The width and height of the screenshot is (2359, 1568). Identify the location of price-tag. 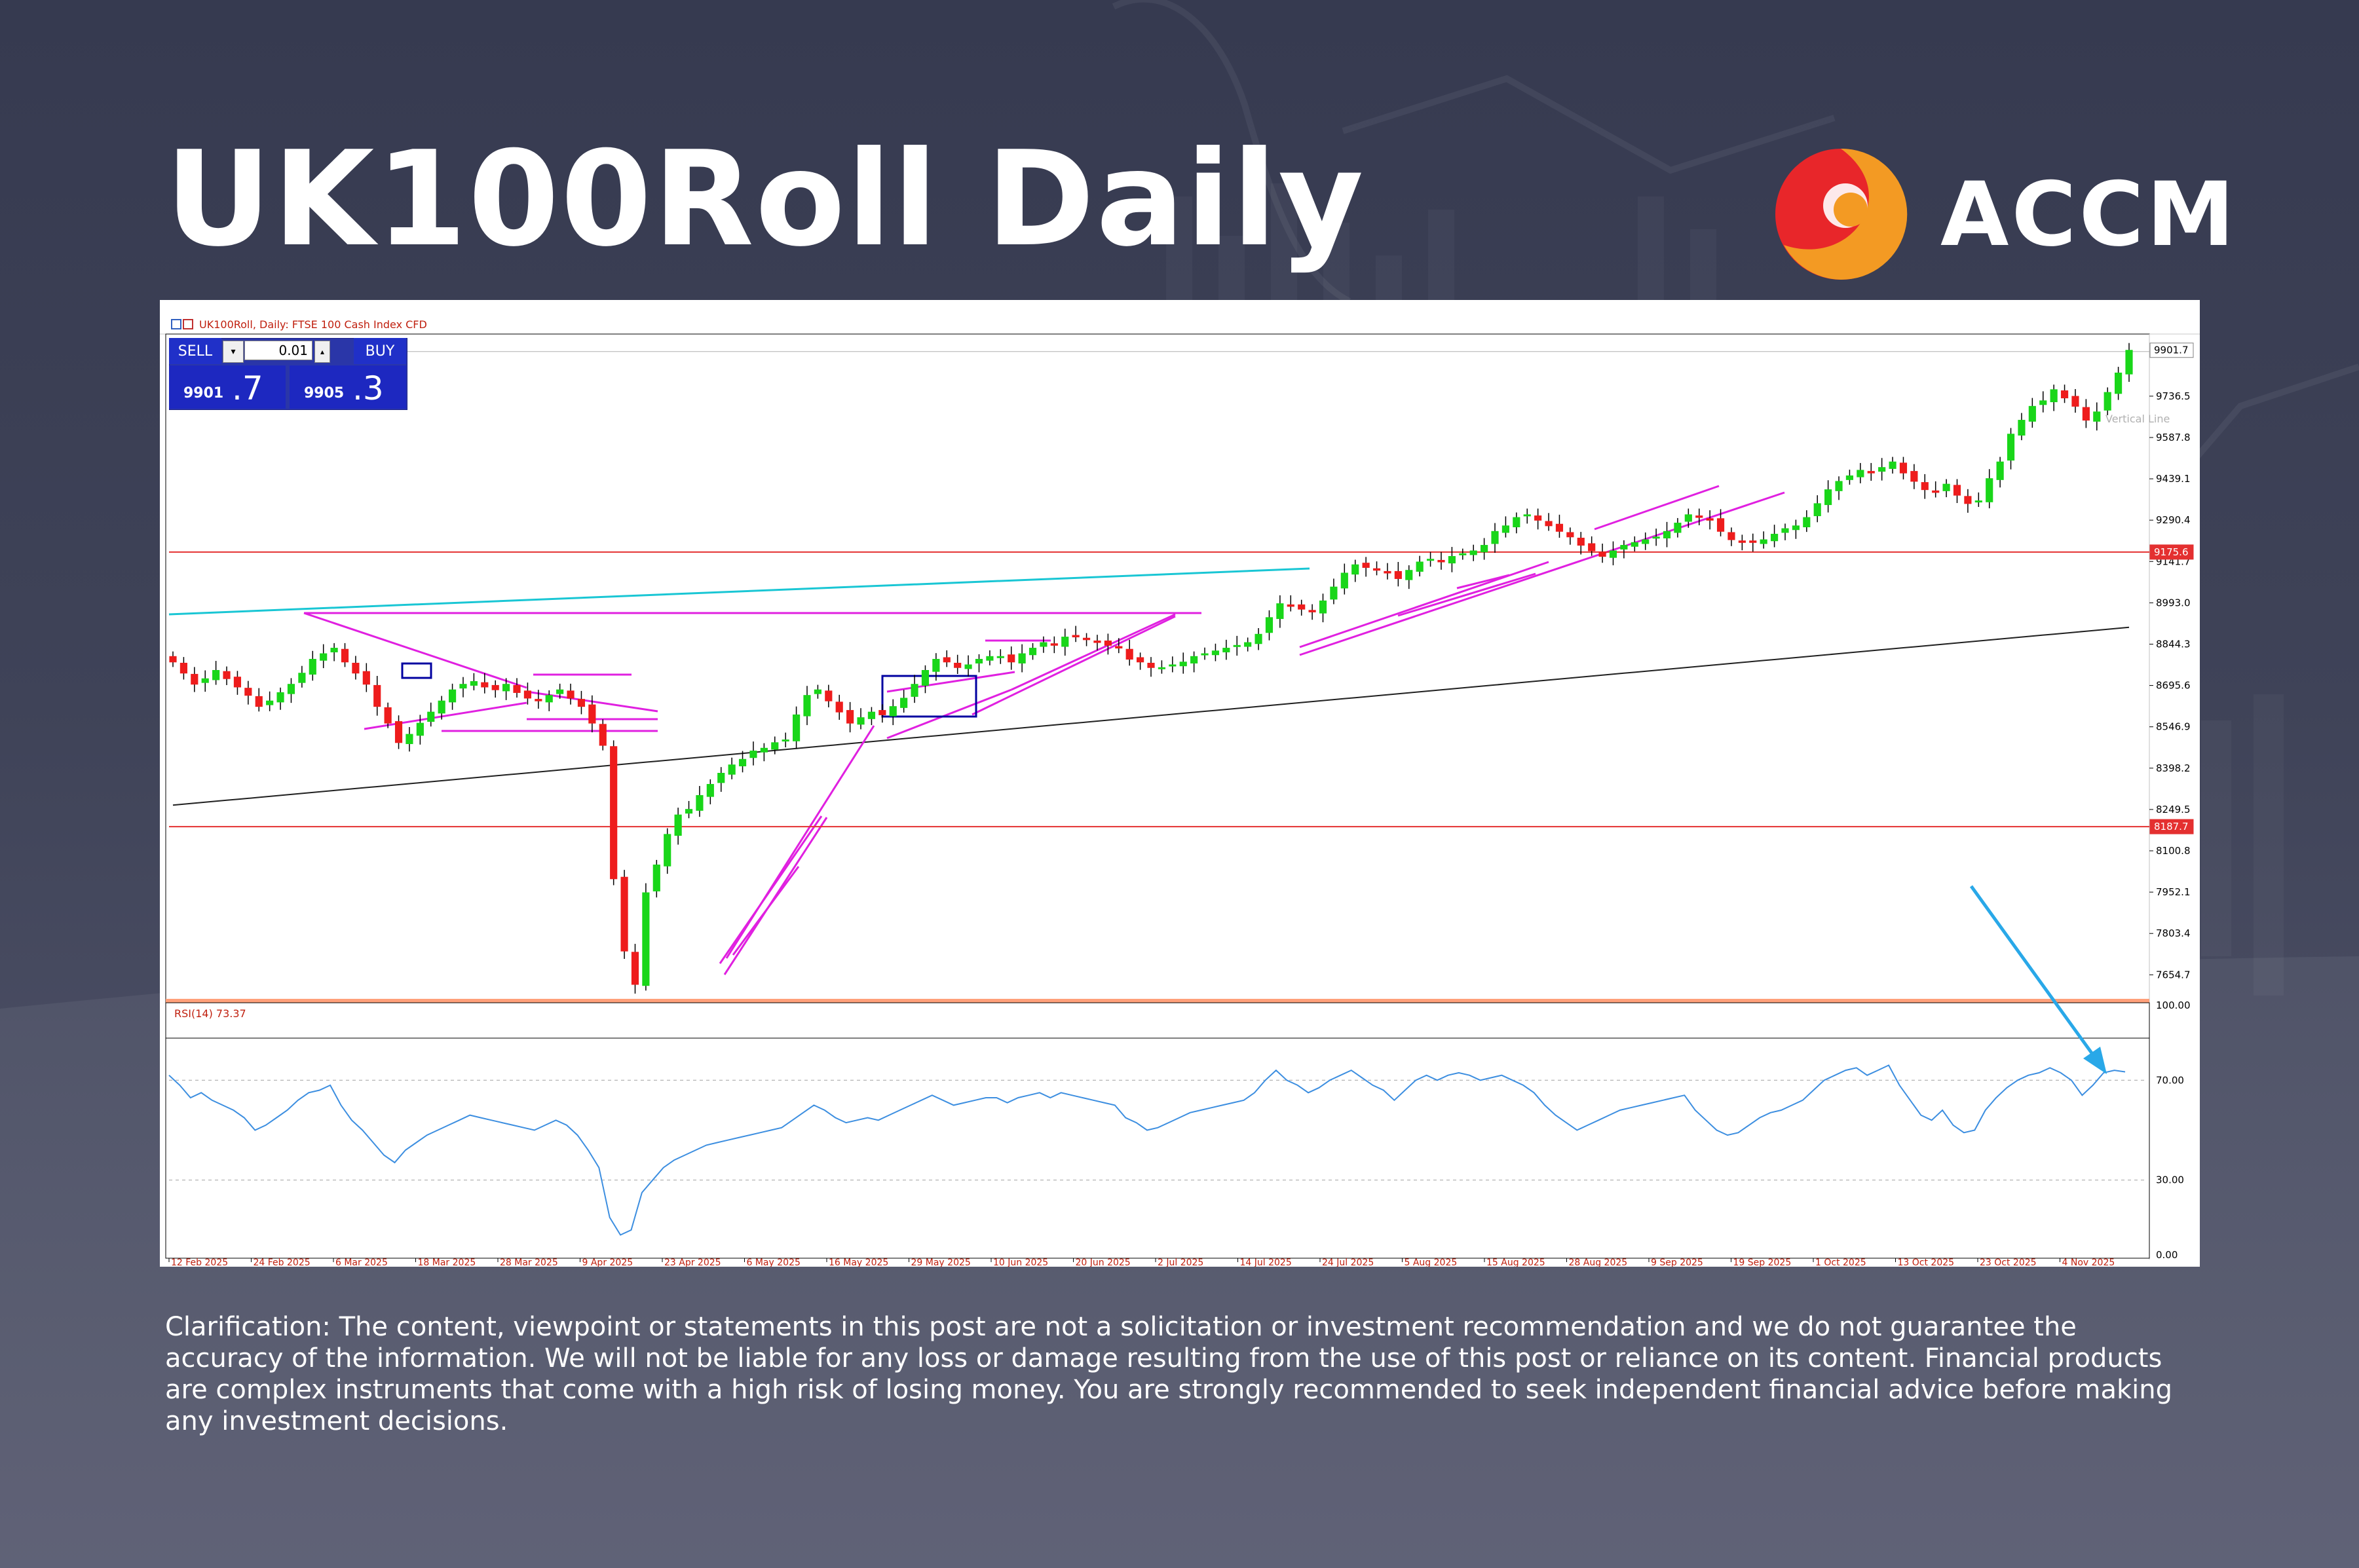
(2171, 350).